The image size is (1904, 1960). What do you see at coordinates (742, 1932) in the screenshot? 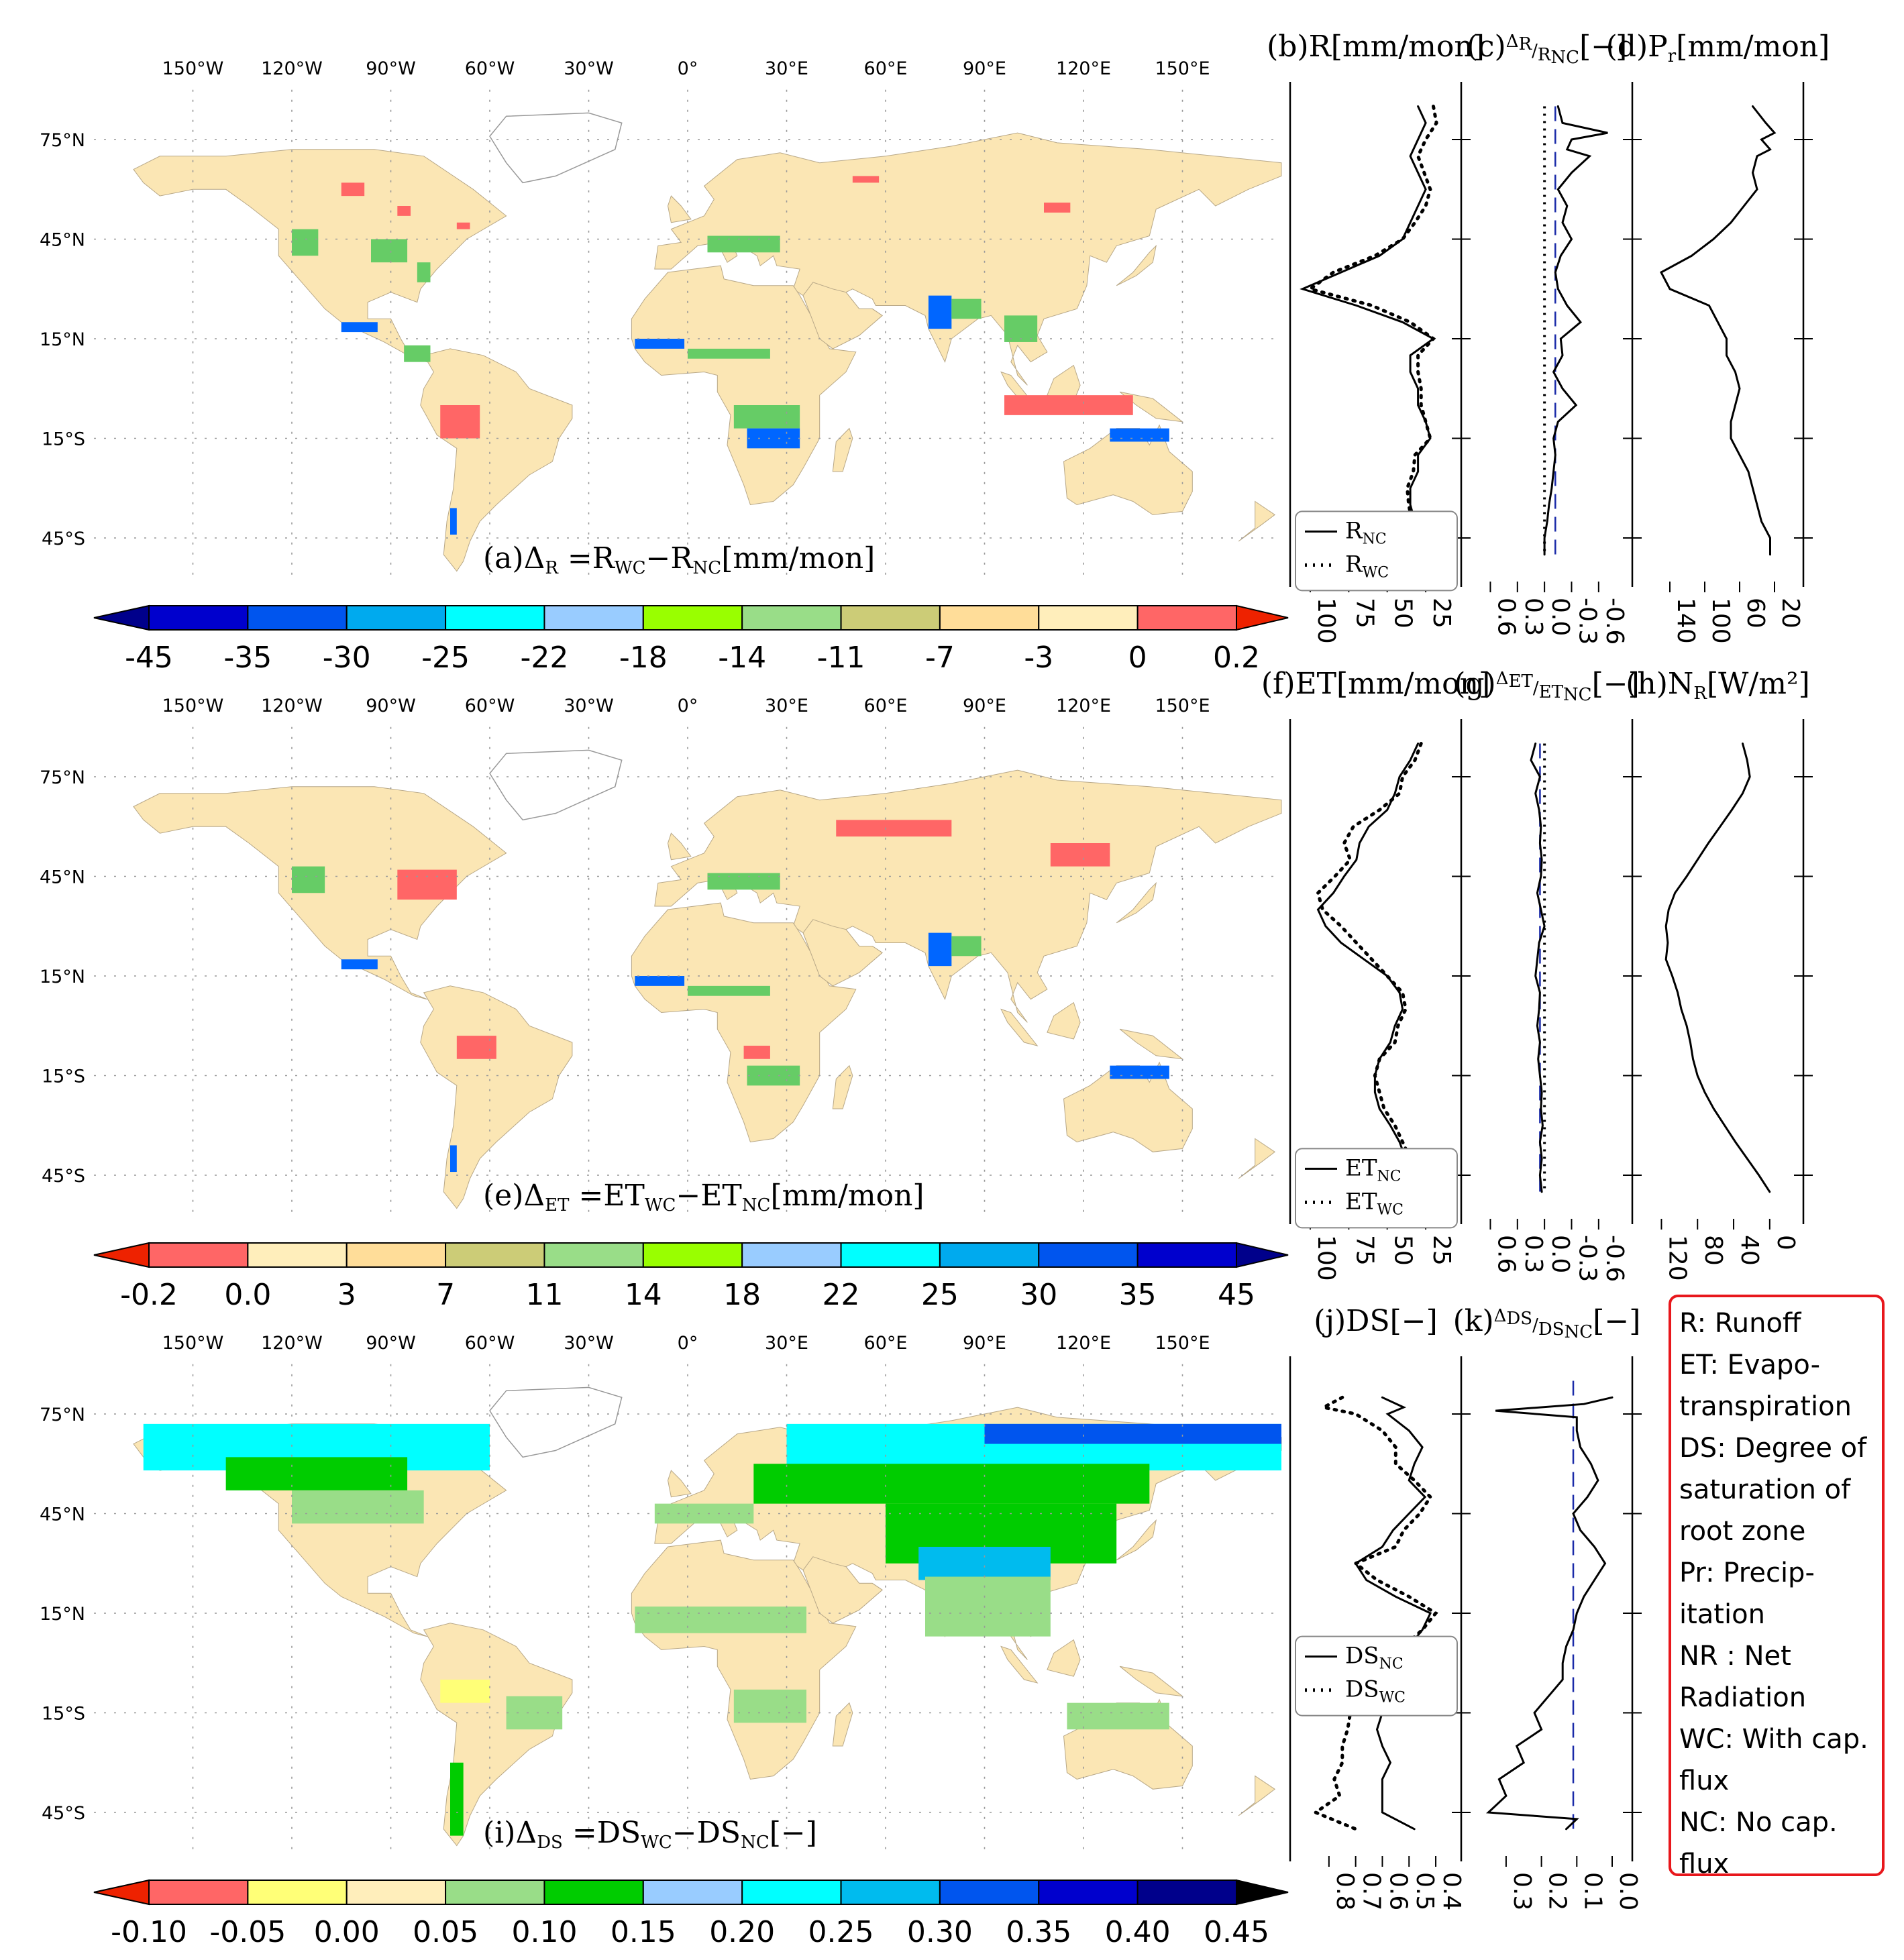
I see `colorbar-tick-label: 0.20` at bounding box center [742, 1932].